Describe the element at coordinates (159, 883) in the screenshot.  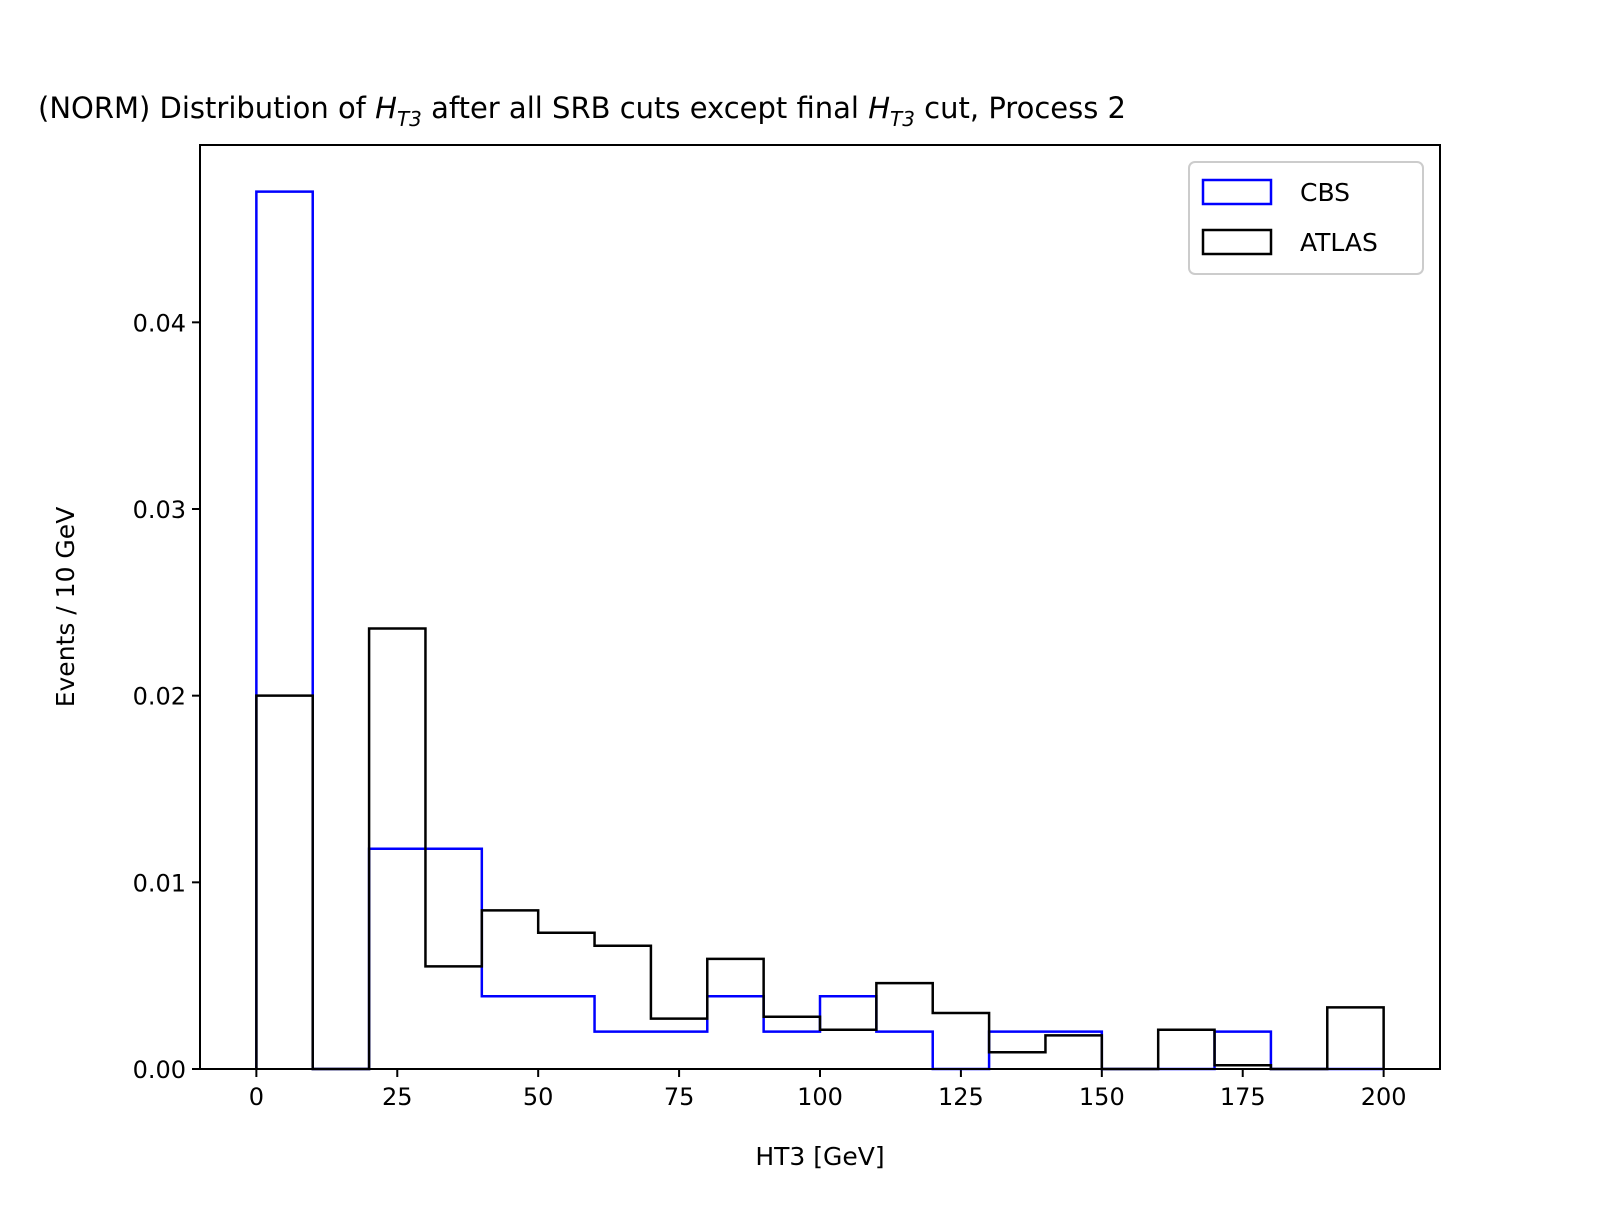
I see `y-tick-label: 0.01` at that location.